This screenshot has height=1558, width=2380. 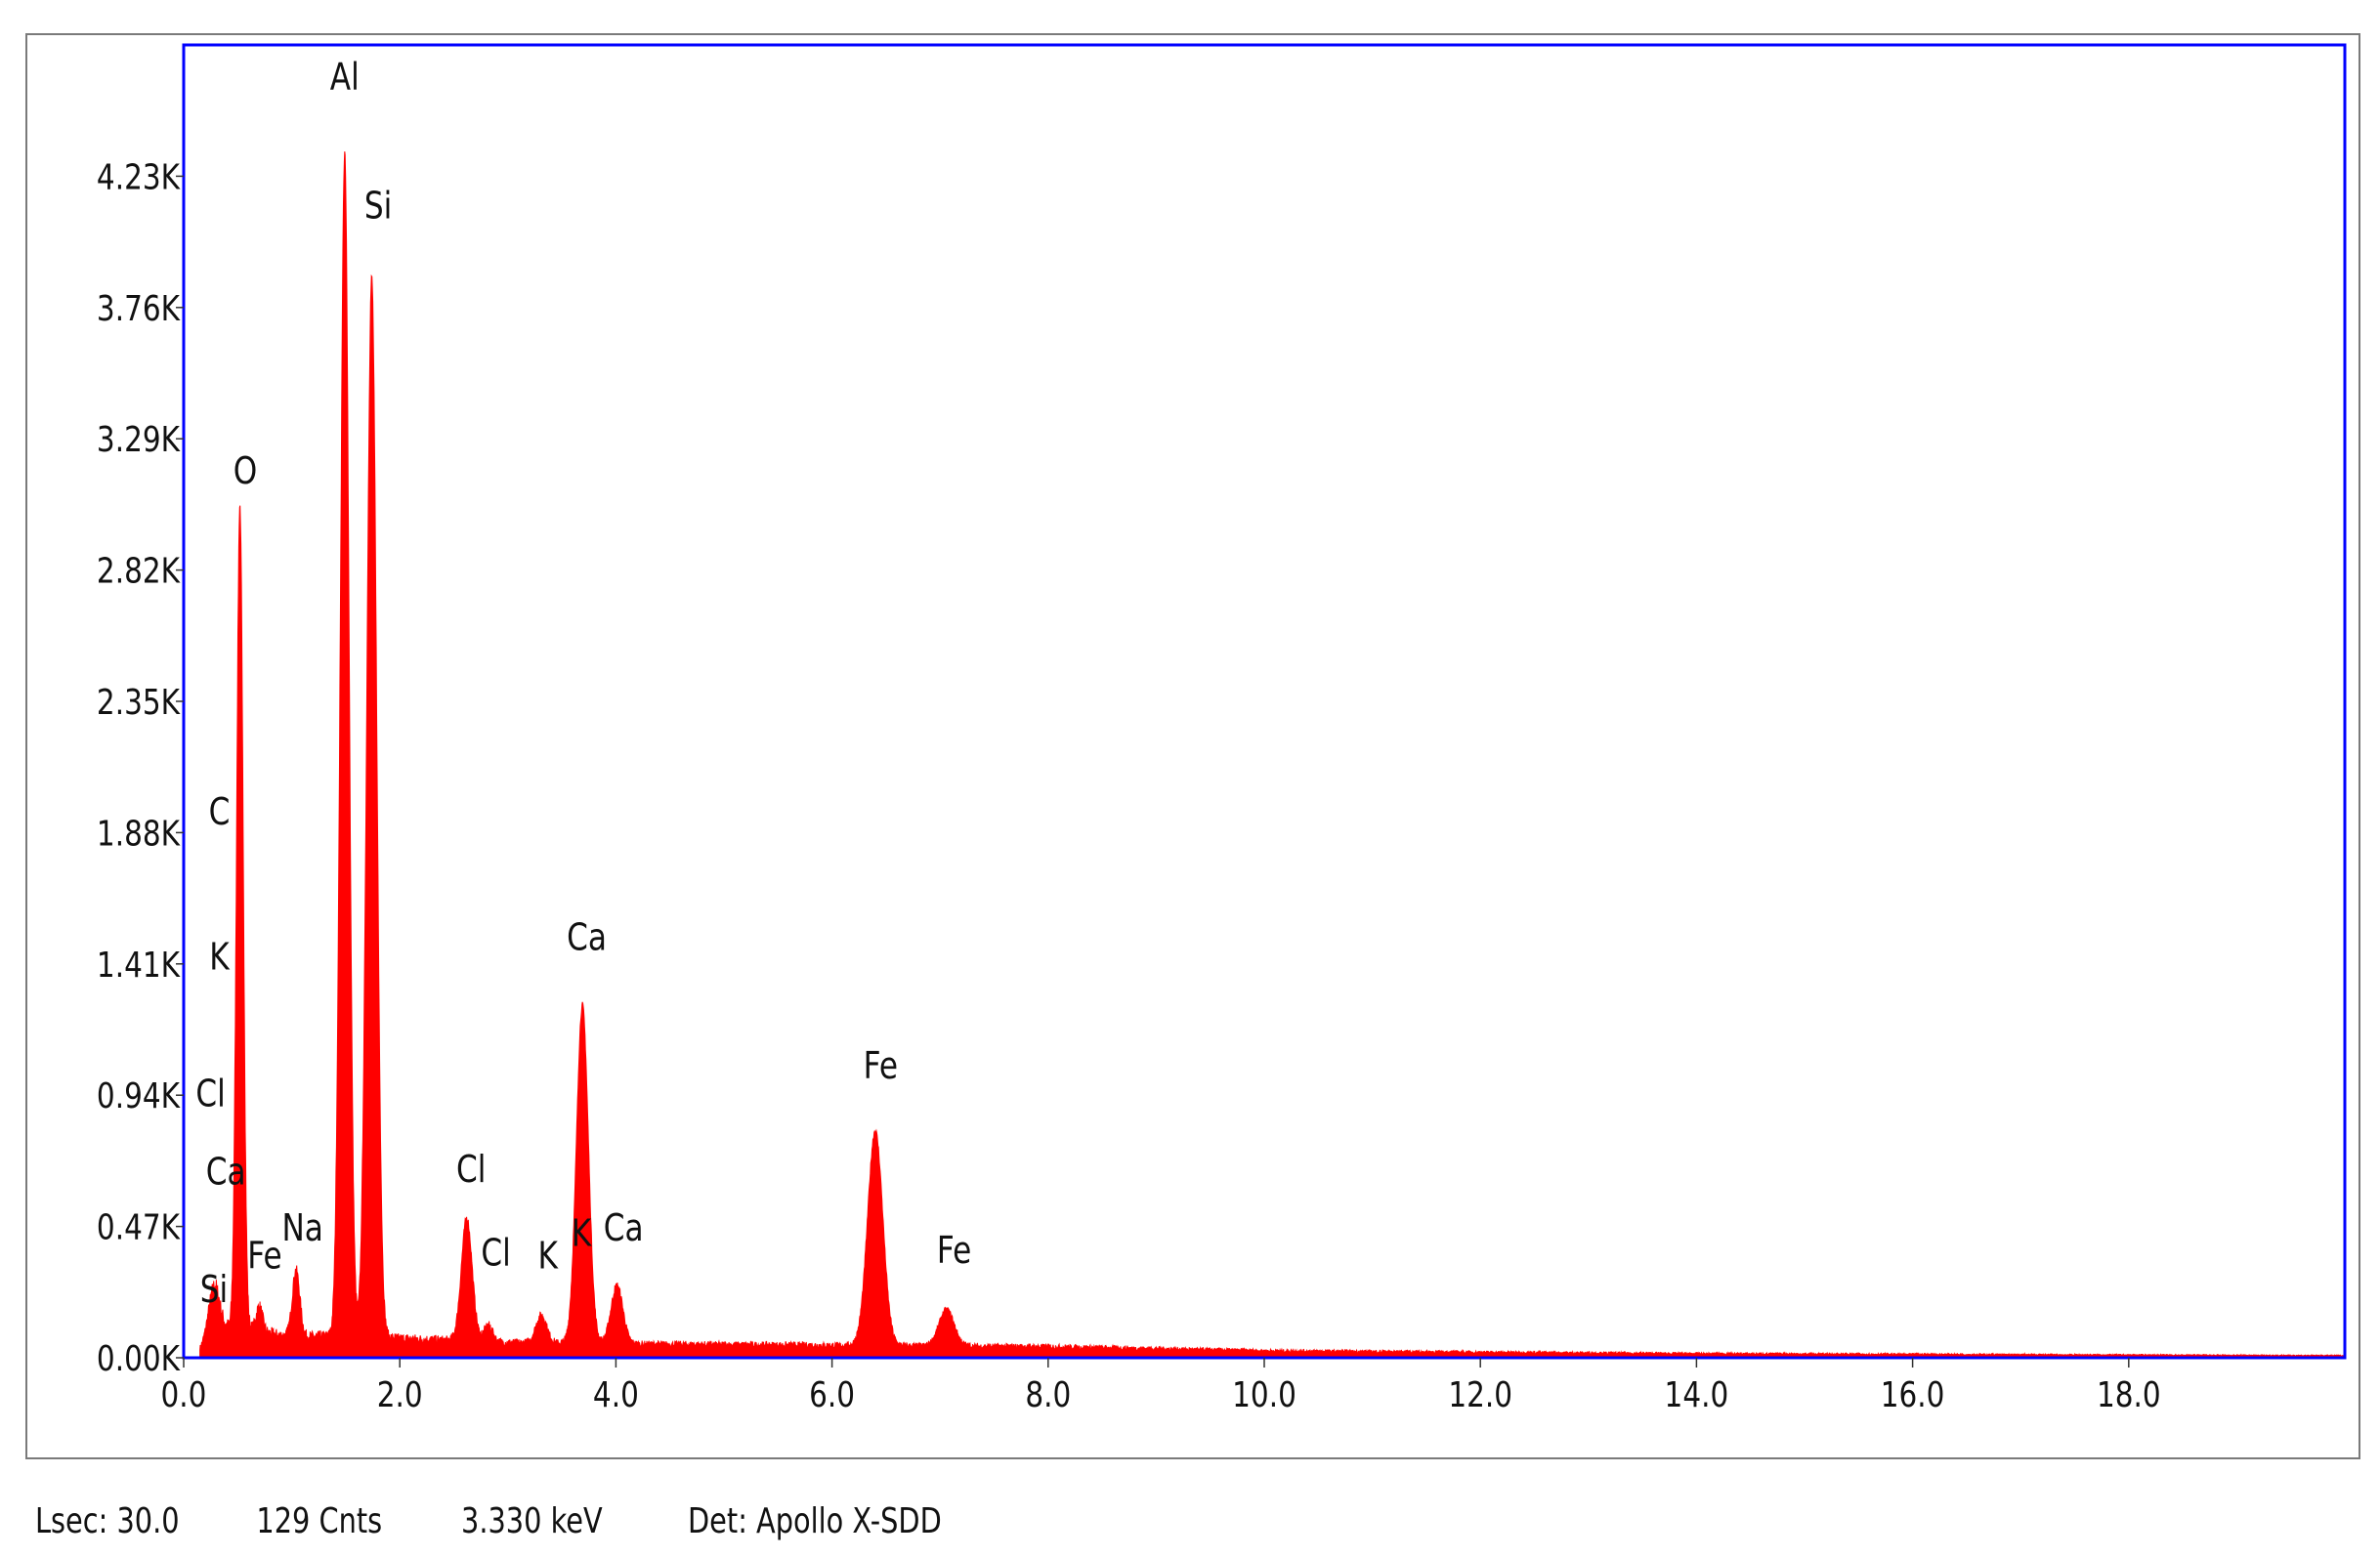 What do you see at coordinates (139, 702) in the screenshot?
I see `y-tick-label: 2.35K` at bounding box center [139, 702].